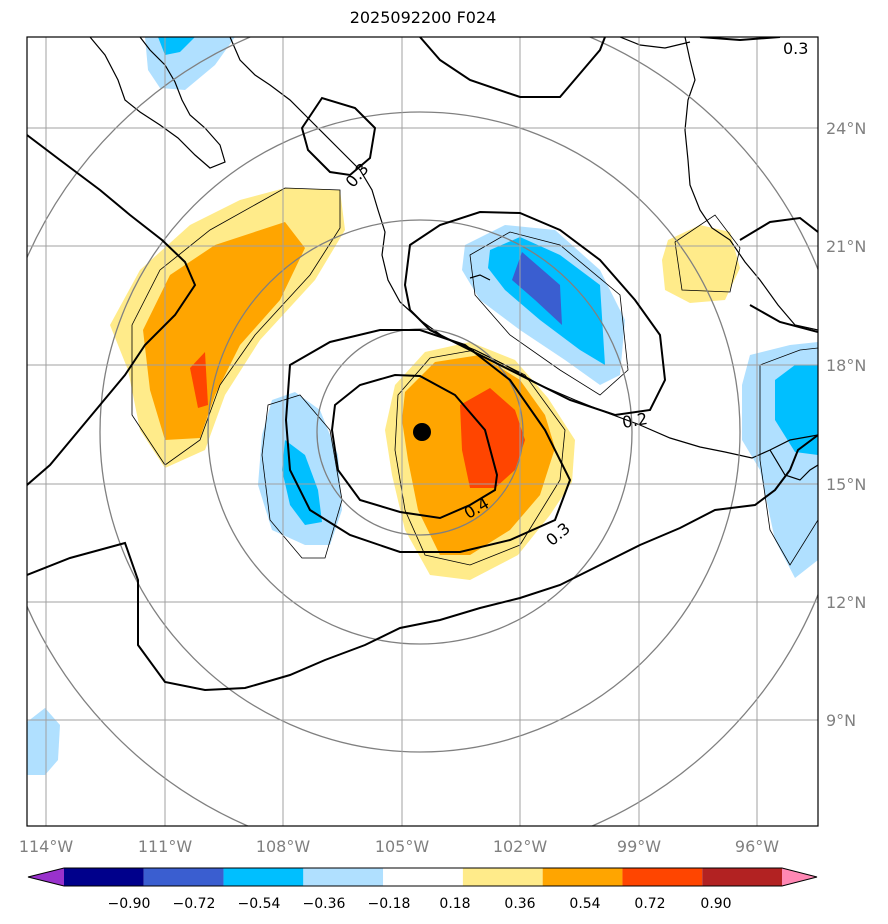 The image size is (888, 924). I want to click on colorbar-tick: 0.36, so click(519, 904).